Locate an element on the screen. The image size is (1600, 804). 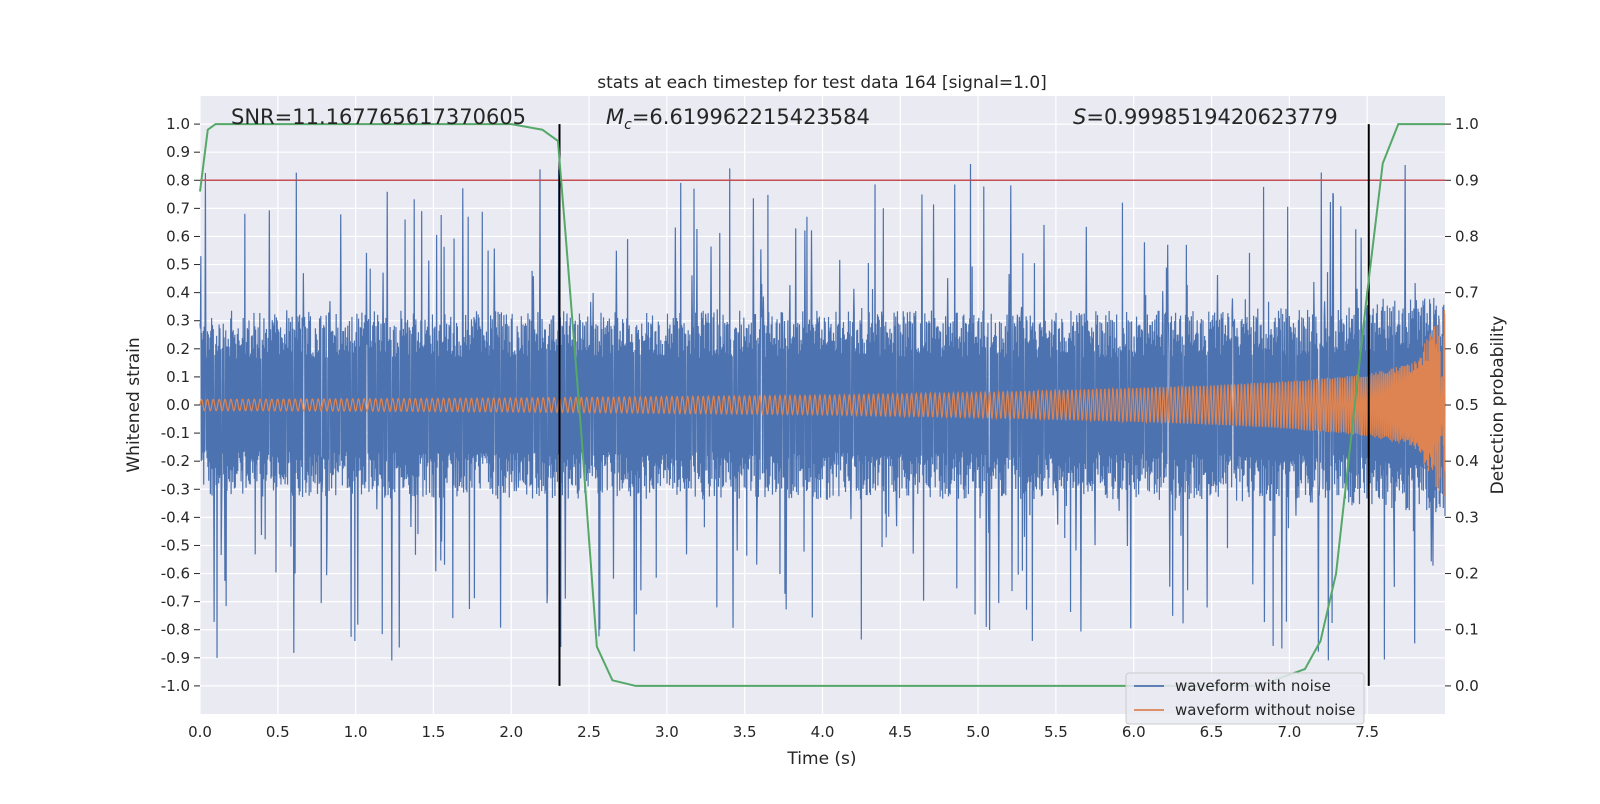
x-tick-label: 7.5 is located at coordinates (1367, 732).